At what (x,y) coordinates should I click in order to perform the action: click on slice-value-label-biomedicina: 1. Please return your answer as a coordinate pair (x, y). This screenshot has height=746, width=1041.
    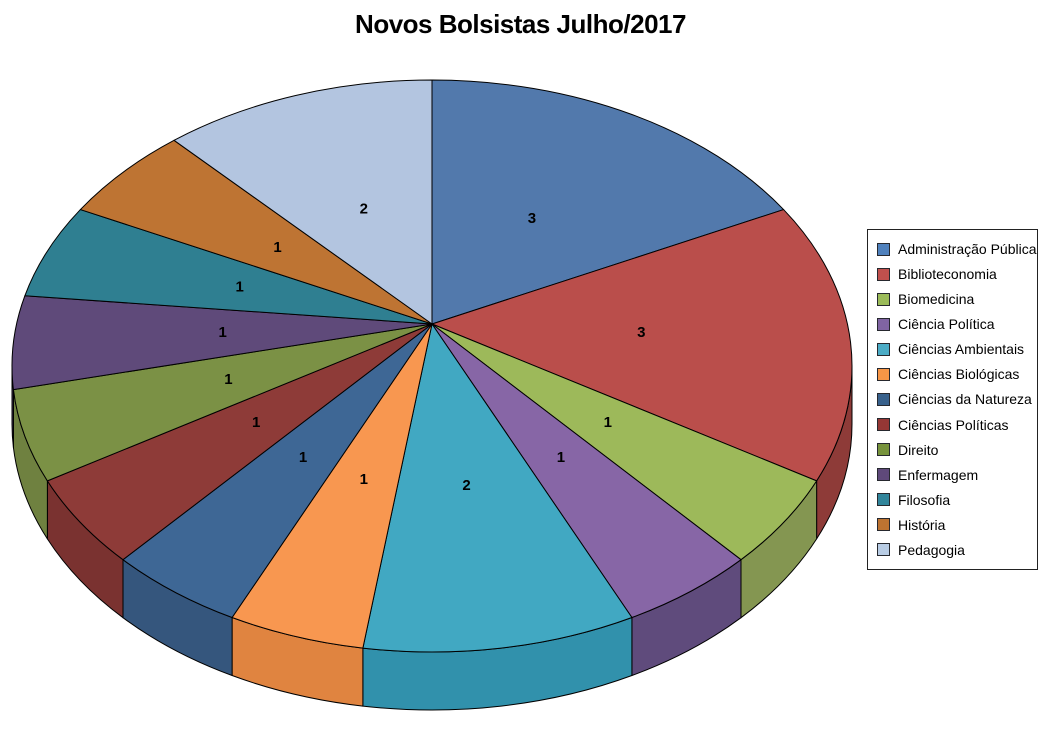
    Looking at the image, I should click on (608, 422).